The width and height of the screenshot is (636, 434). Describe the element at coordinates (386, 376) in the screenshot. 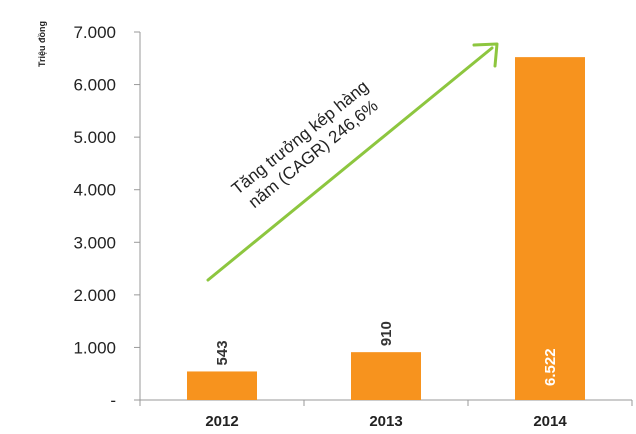

I see `bar-2013` at that location.